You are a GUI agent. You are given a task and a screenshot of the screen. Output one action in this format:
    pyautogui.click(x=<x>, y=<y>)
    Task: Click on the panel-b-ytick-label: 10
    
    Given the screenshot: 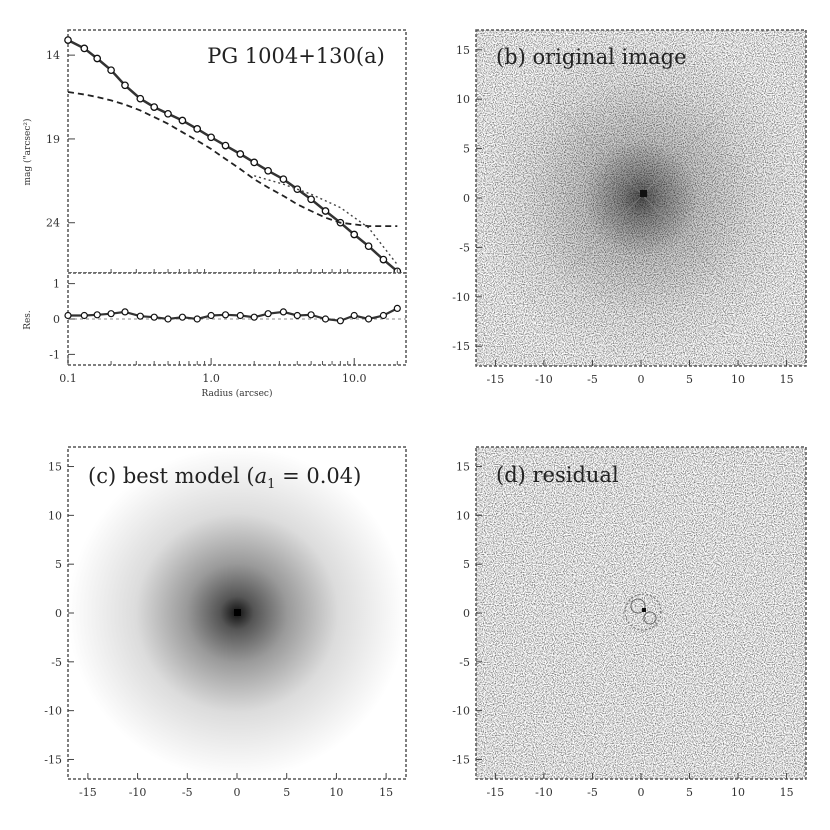 What is the action you would take?
    pyautogui.click(x=463, y=99)
    